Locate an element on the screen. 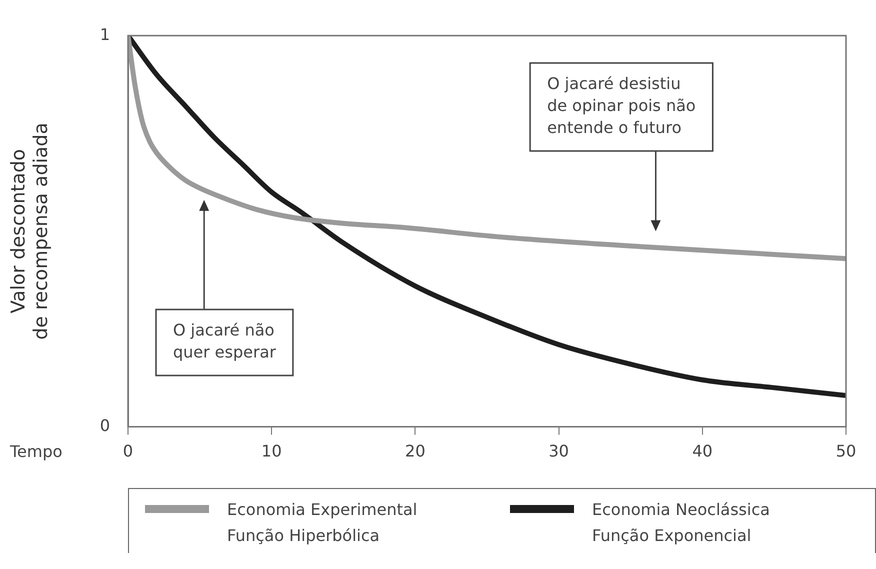 Image resolution: width=876 pixels, height=569 pixels. x-tick-label: 0 is located at coordinates (128, 451).